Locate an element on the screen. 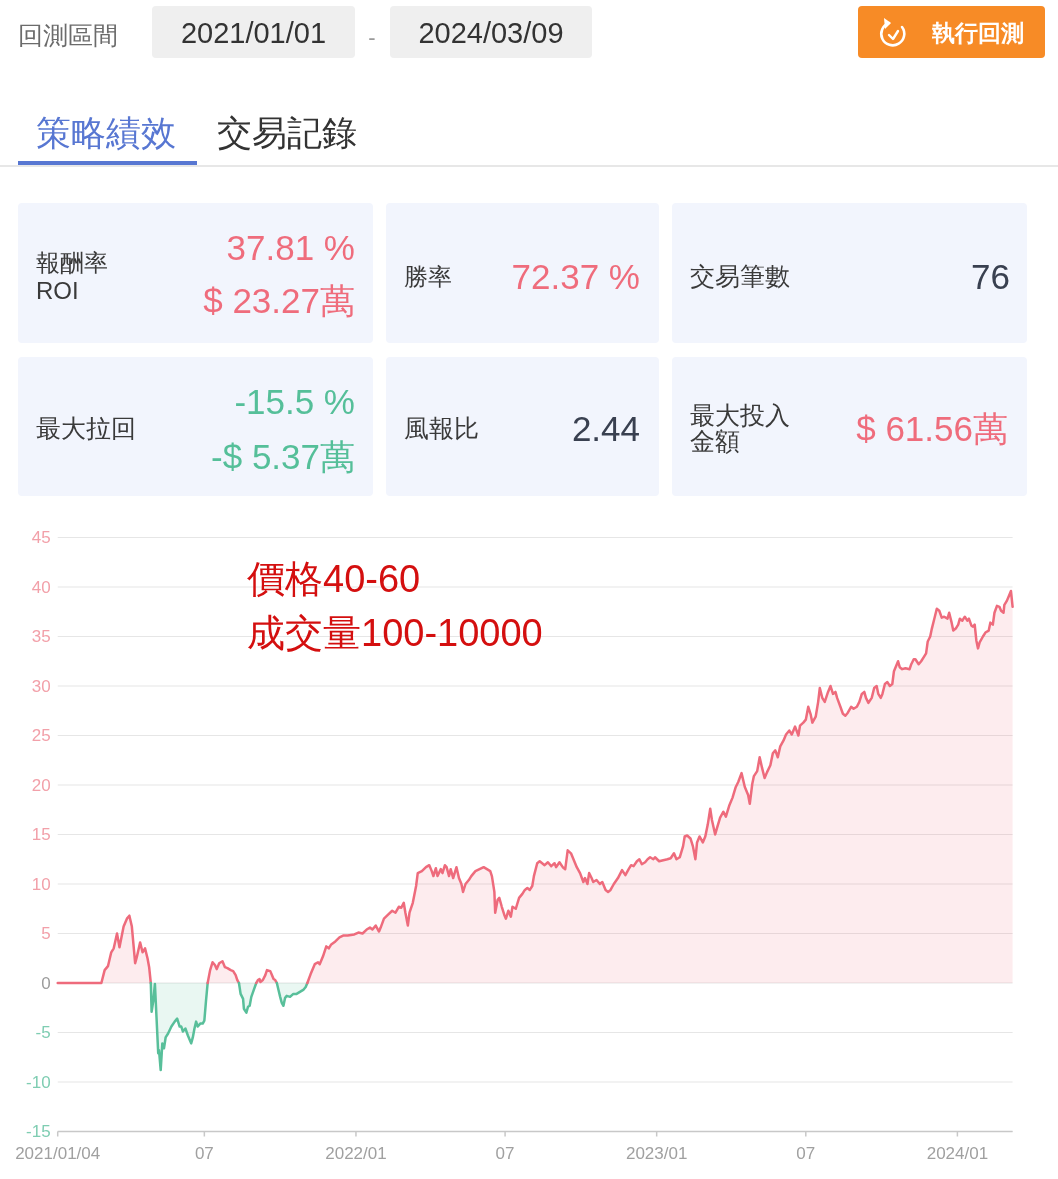 This screenshot has width=1058, height=1179. x-tick-label: 2024/01 is located at coordinates (957, 1153).